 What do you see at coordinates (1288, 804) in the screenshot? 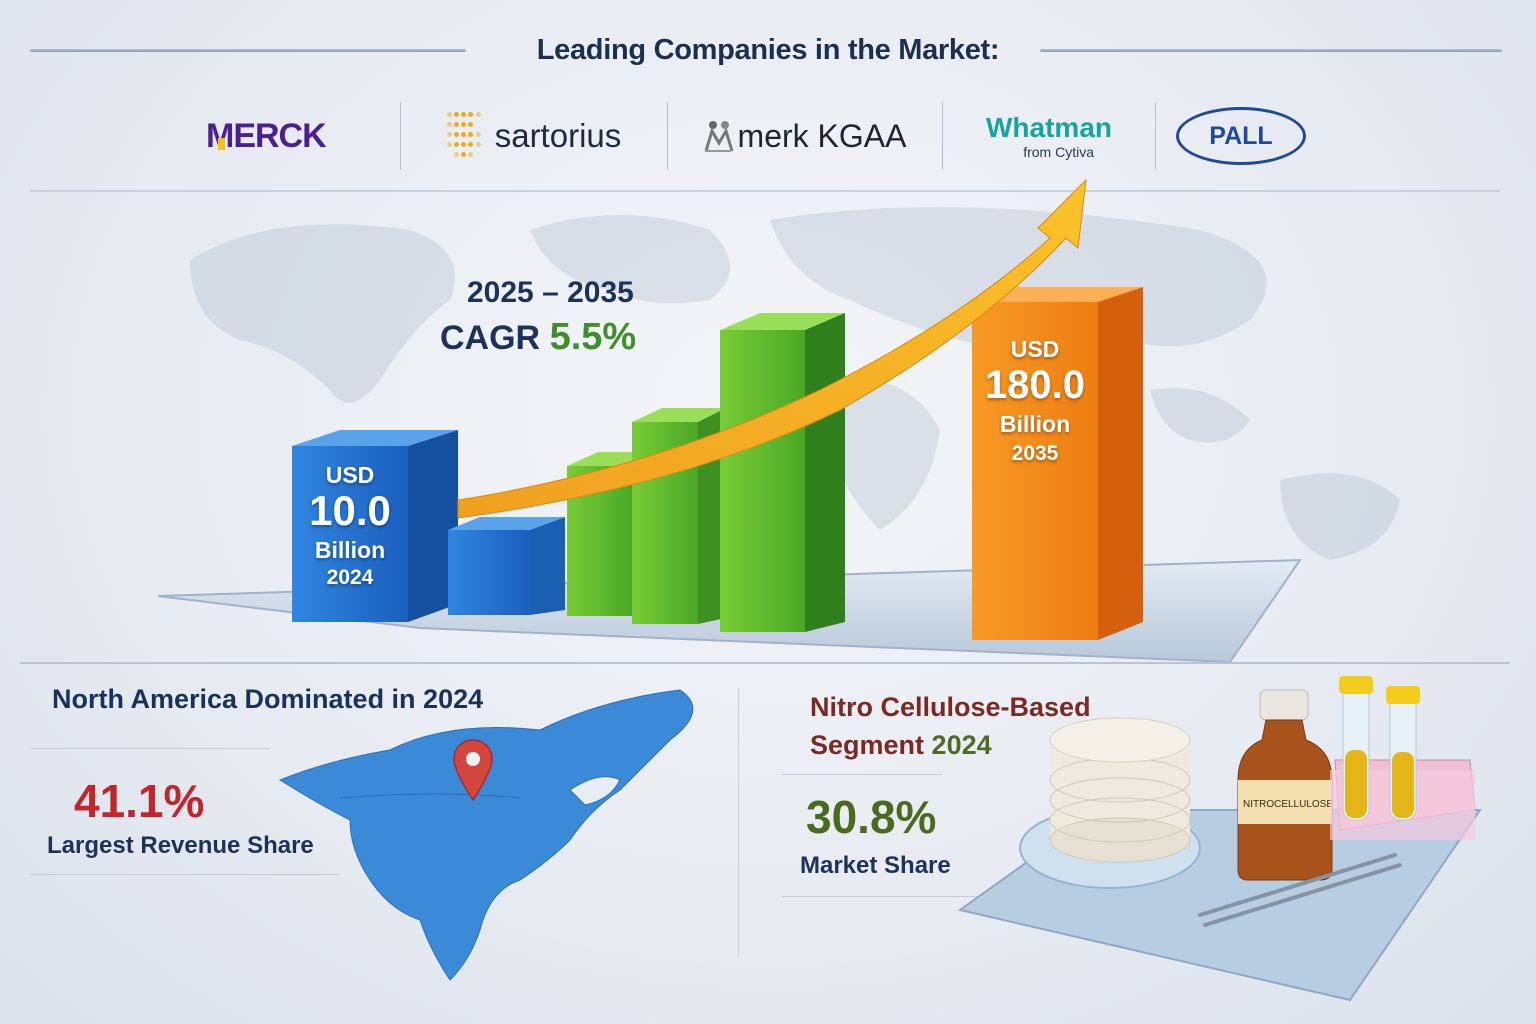
I see `bottle-label: NITROCELLULOSE` at bounding box center [1288, 804].